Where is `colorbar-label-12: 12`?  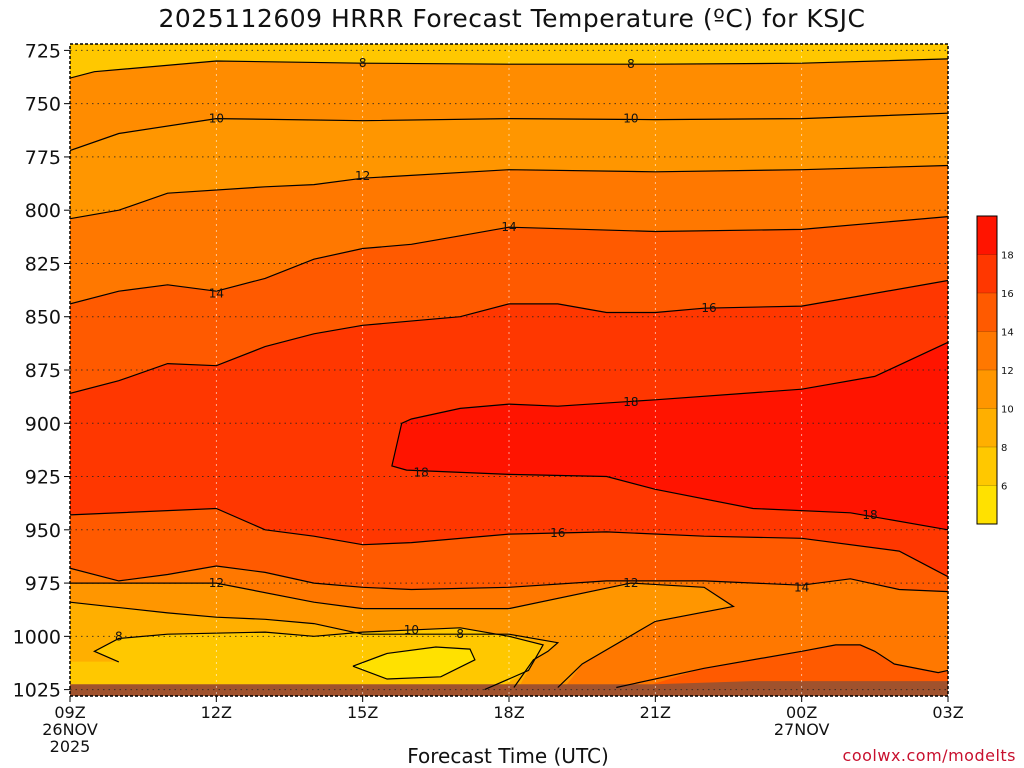 colorbar-label-12: 12 is located at coordinates (1007, 371).